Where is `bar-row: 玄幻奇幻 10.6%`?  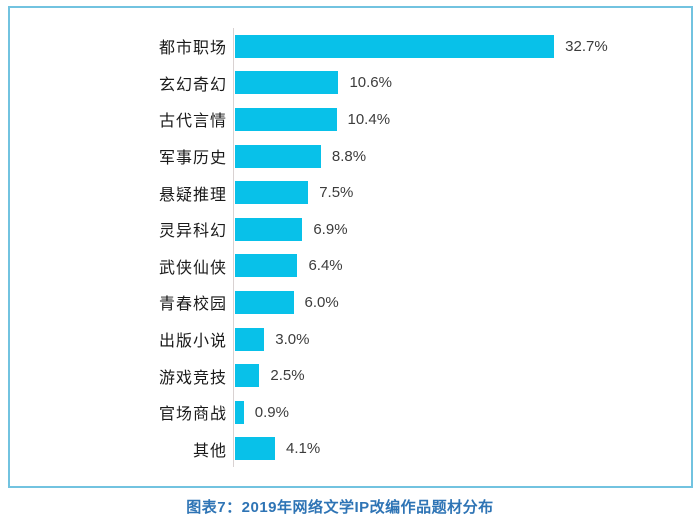
bar-row: 玄幻奇幻 10.6% is located at coordinates (350, 83).